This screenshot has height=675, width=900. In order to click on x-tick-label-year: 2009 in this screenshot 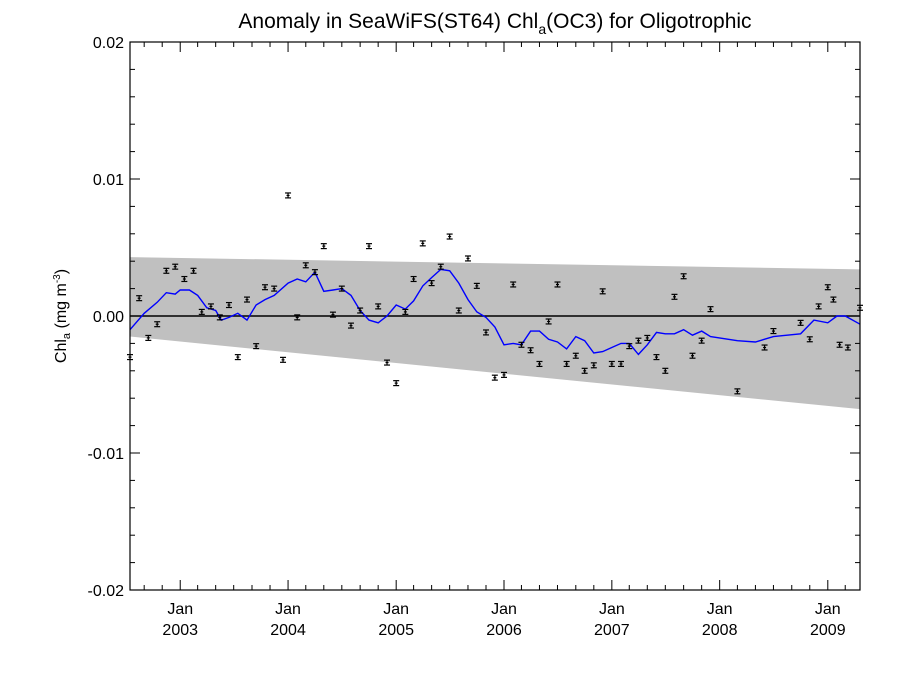, I will do `click(828, 630)`.